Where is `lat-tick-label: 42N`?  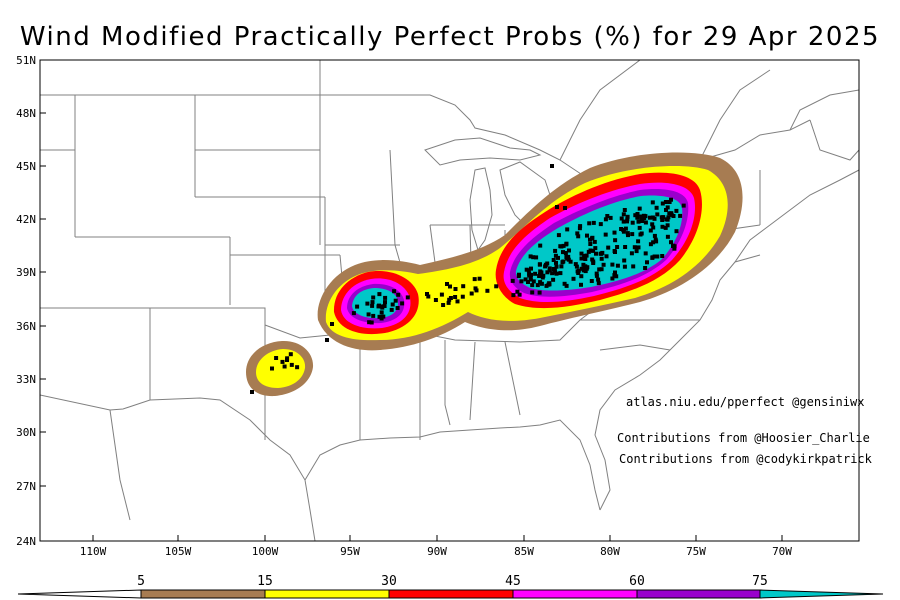
lat-tick-label: 42N is located at coordinates (26, 219).